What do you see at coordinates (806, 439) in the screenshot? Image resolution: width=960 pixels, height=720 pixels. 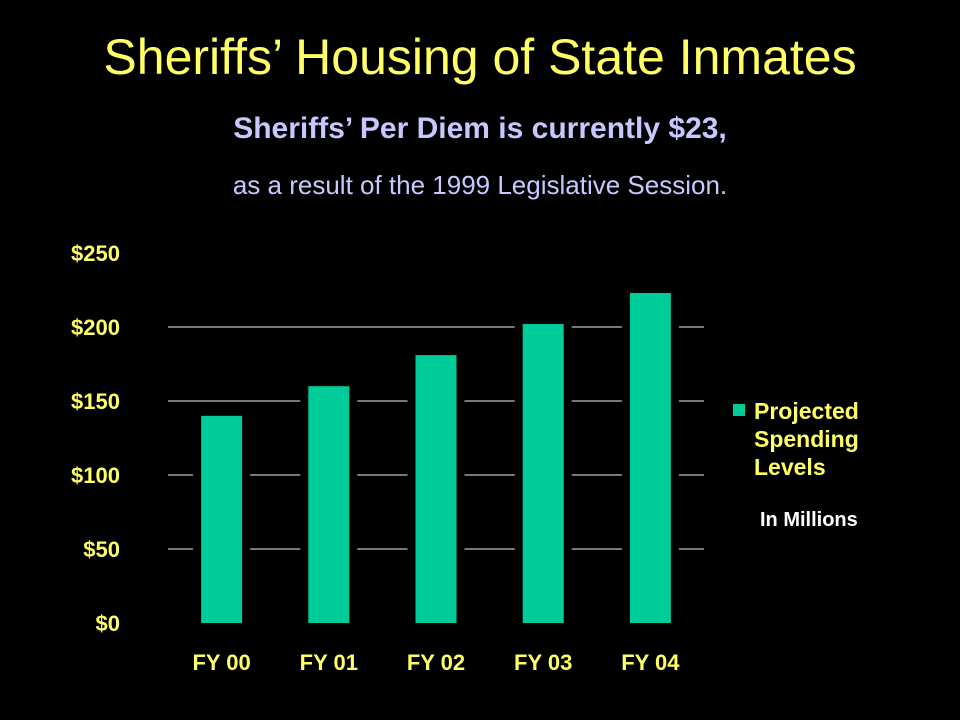 I see `legend-label-line: Spending` at bounding box center [806, 439].